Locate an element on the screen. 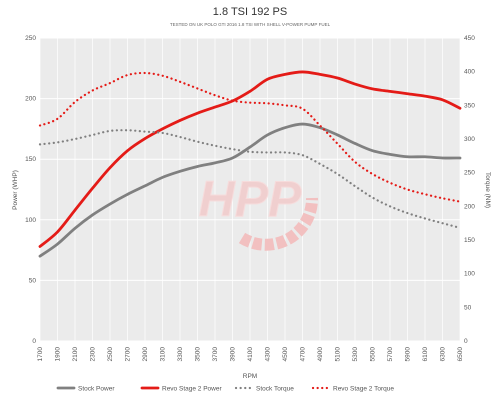  x-tick-label: 2100 is located at coordinates (75, 354).